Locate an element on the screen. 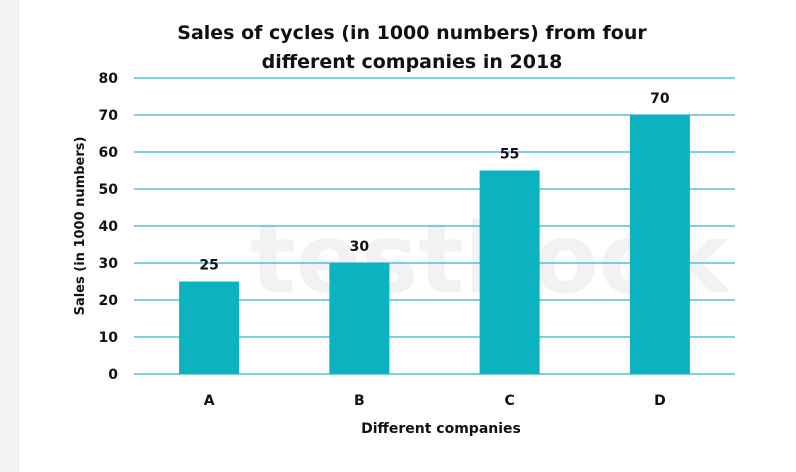  bar-B is located at coordinates (359, 318).